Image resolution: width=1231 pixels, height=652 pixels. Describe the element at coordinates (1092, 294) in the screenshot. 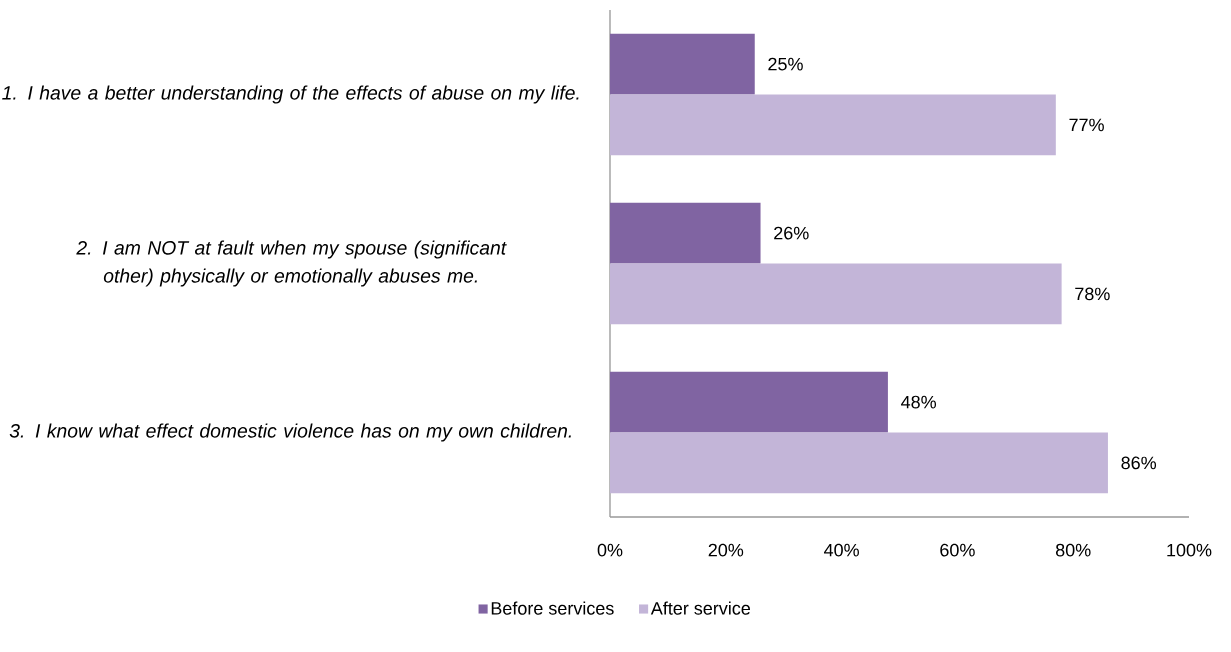

I see `data-label: 78%` at that location.